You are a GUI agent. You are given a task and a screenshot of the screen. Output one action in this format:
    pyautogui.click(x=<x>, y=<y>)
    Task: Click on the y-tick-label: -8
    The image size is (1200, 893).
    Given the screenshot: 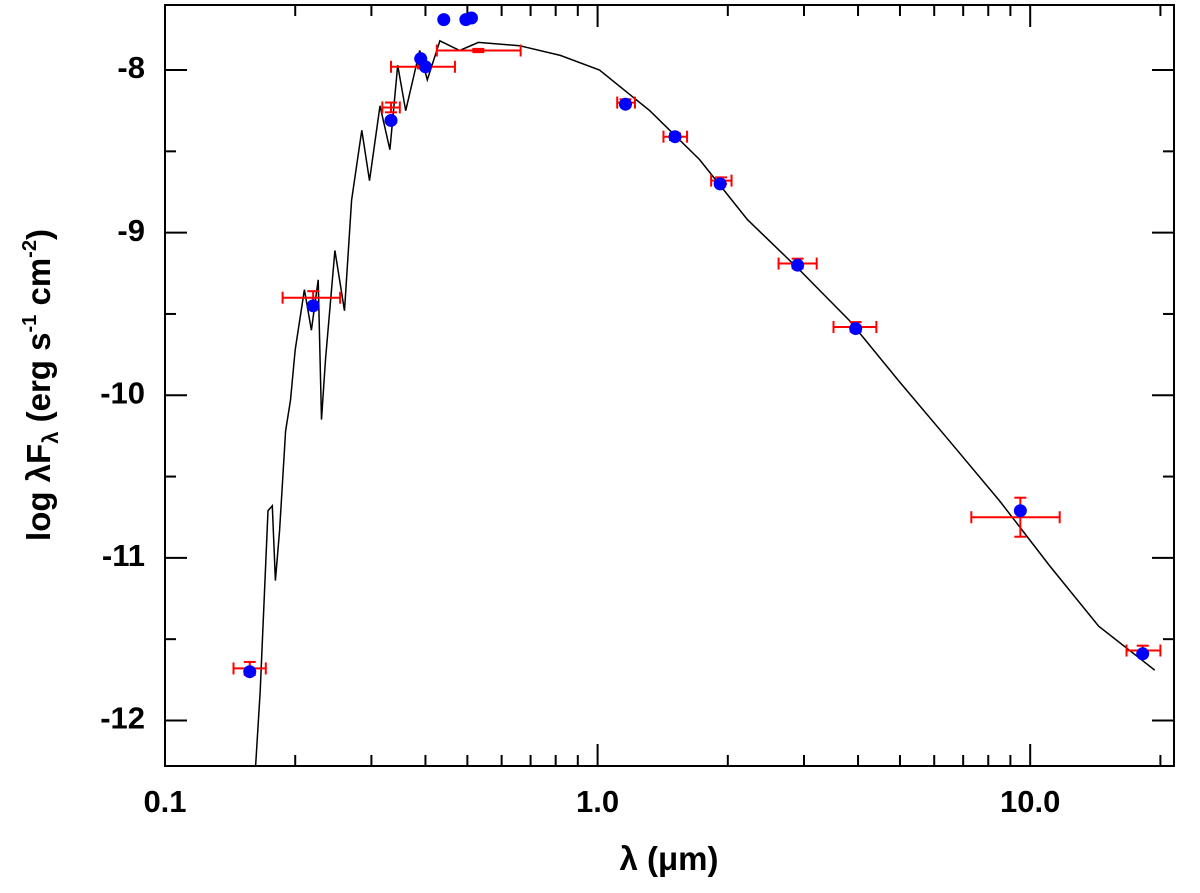 What is the action you would take?
    pyautogui.click(x=131, y=67)
    